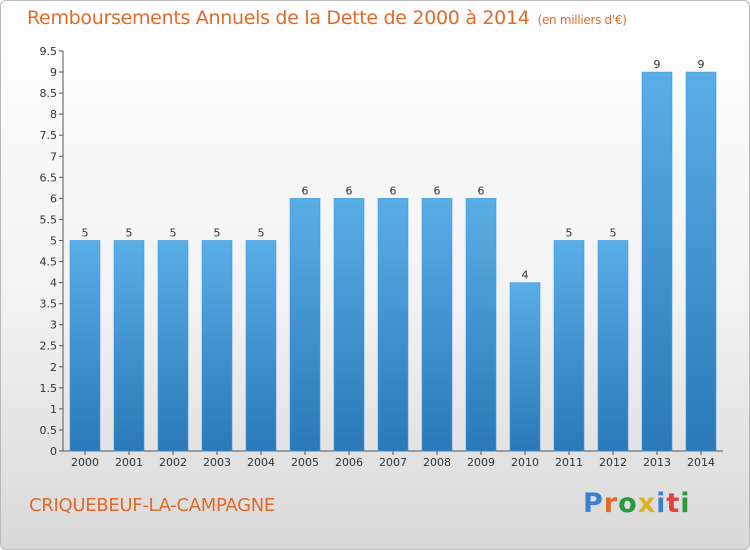  What do you see at coordinates (525, 275) in the screenshot?
I see `data-label: 4` at bounding box center [525, 275].